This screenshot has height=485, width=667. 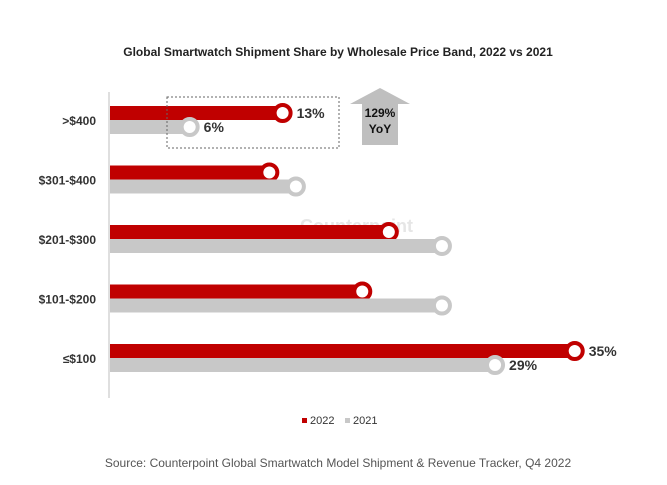 What do you see at coordinates (79, 121) in the screenshot?
I see `y-tick-label-gt-400: >$400` at bounding box center [79, 121].